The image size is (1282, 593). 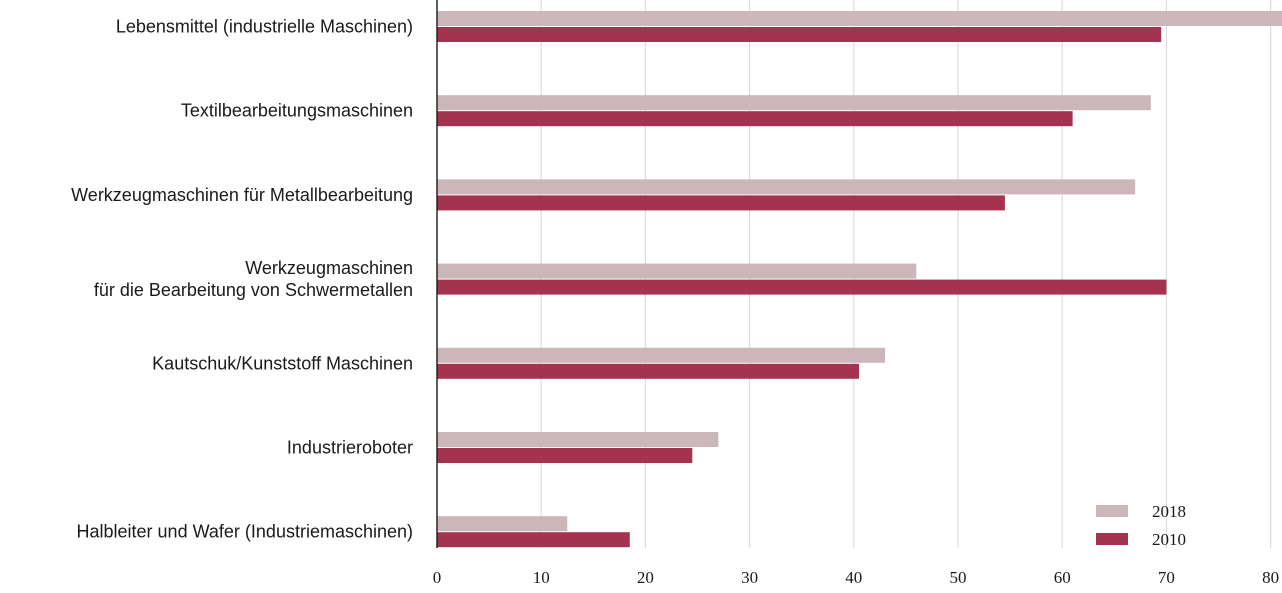 I want to click on category-label: Werkzeugmaschinen für Metallbearbeitung, so click(x=242, y=195).